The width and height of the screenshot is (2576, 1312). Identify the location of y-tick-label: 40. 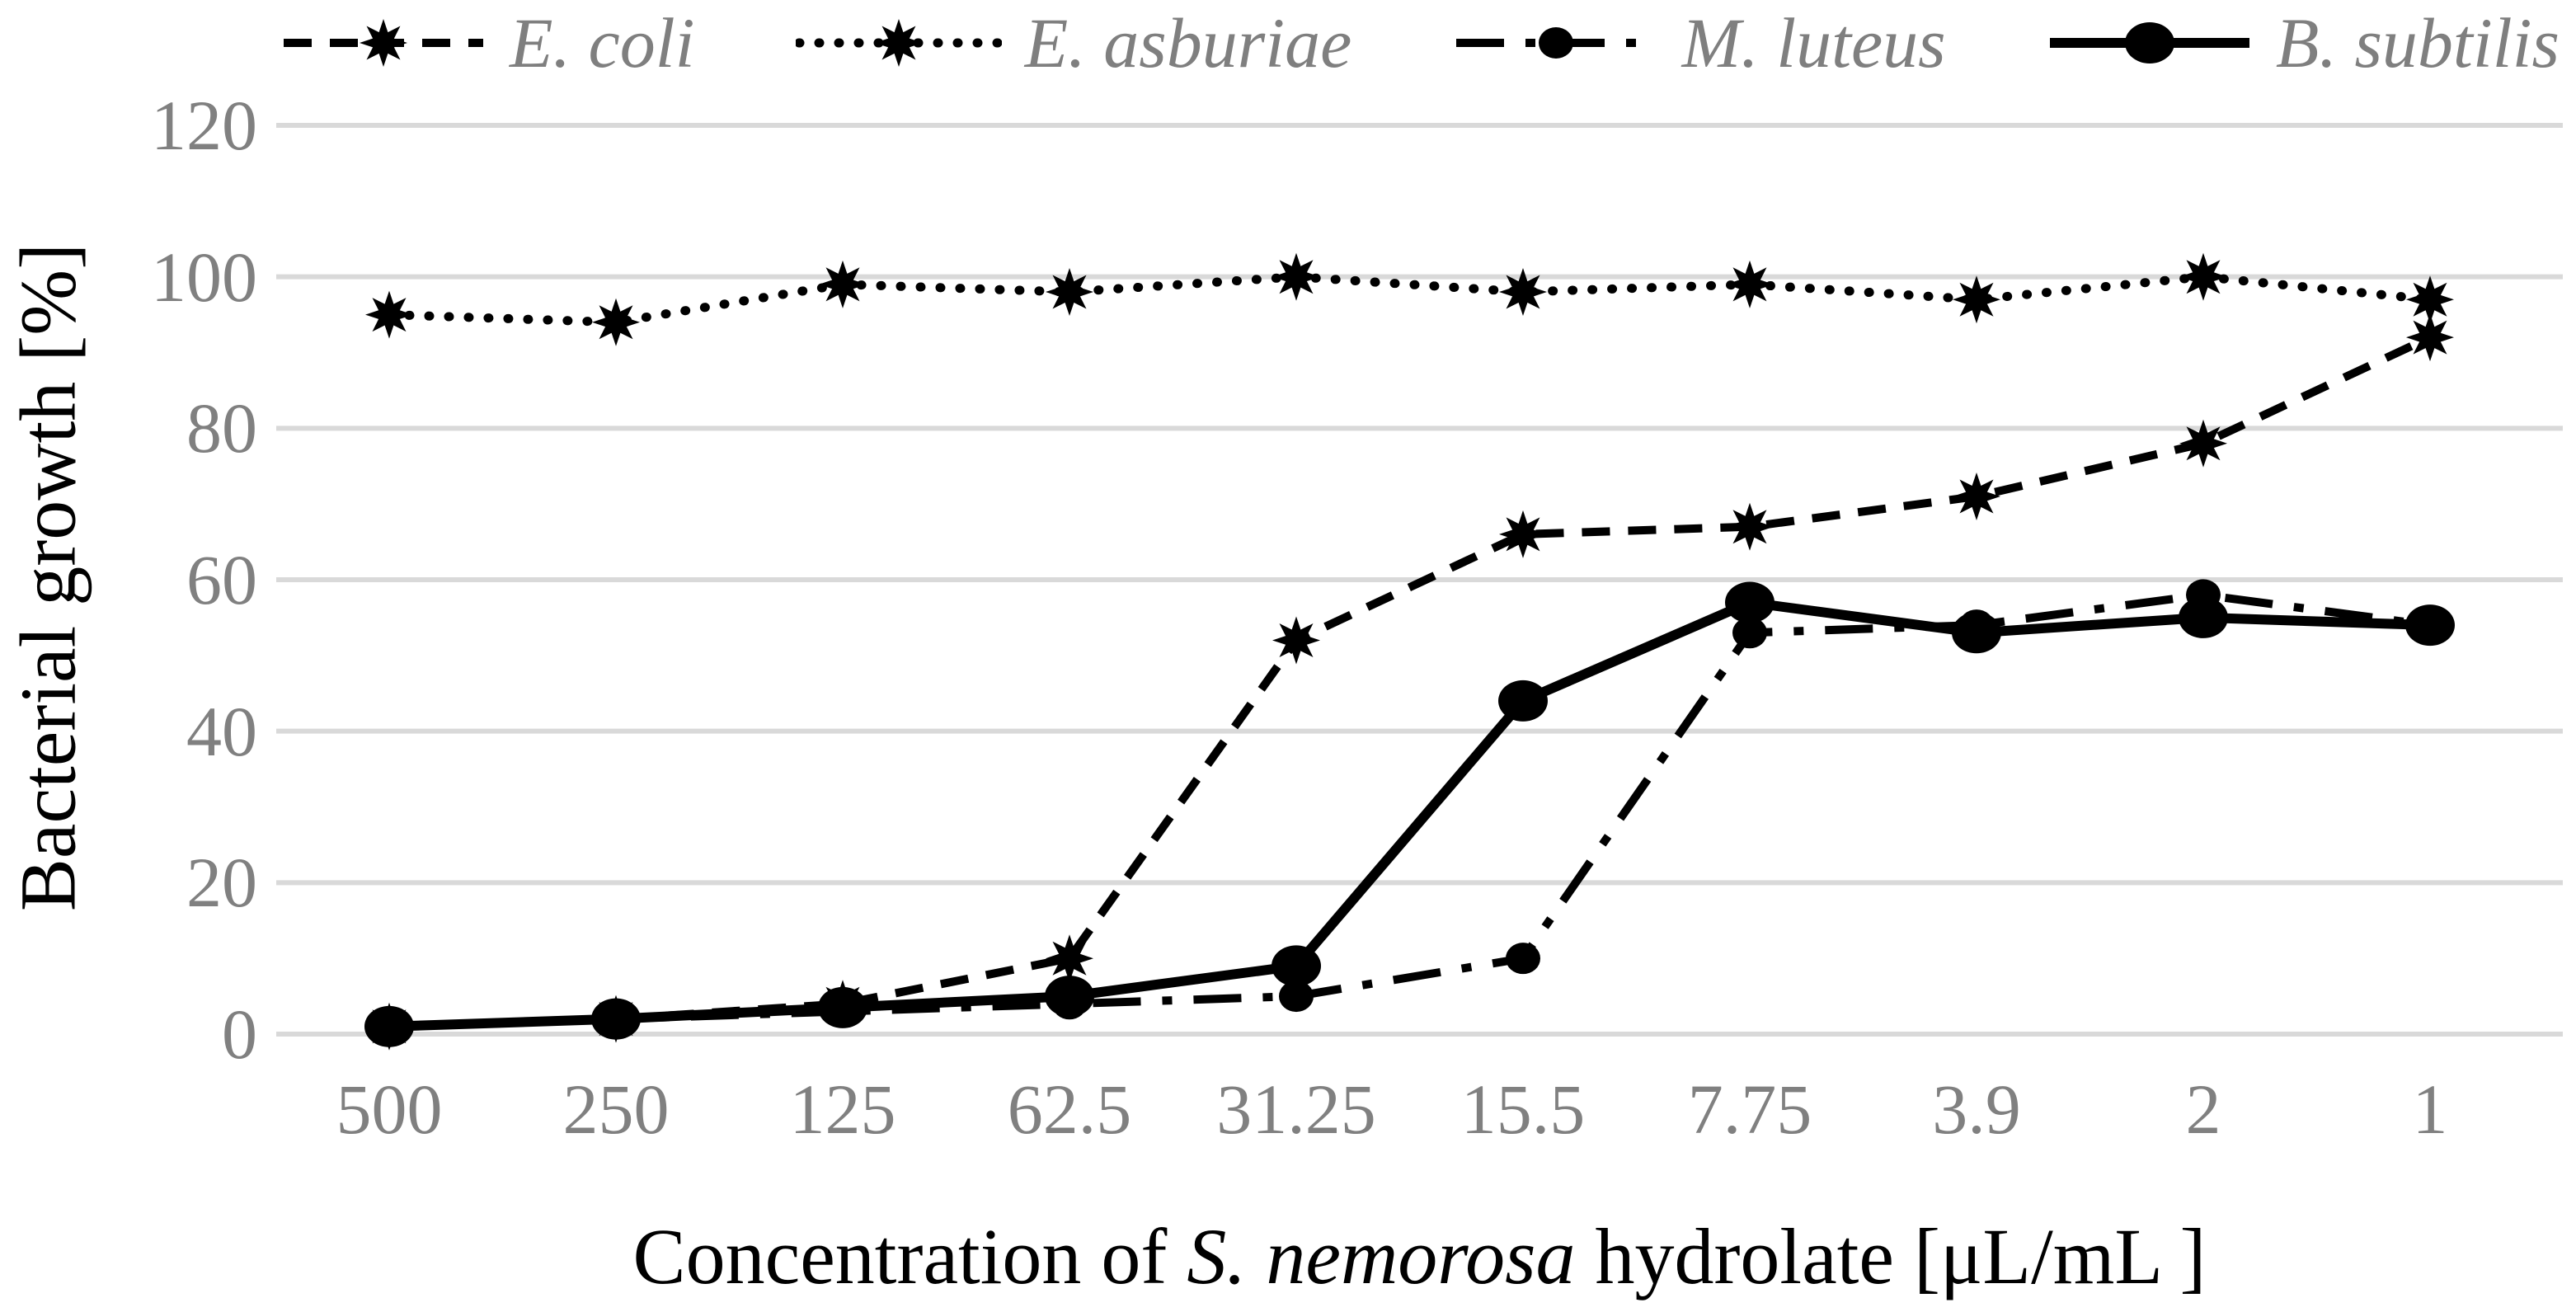
(221, 731).